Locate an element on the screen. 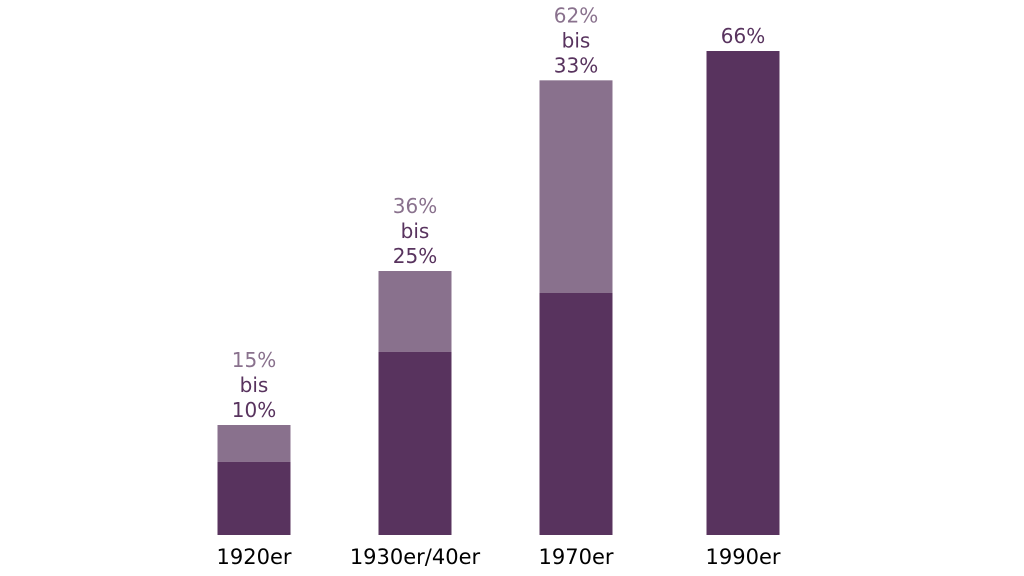 Image resolution: width=1024 pixels, height=576 pixels. data-label-lower-3: 66% is located at coordinates (743, 36).